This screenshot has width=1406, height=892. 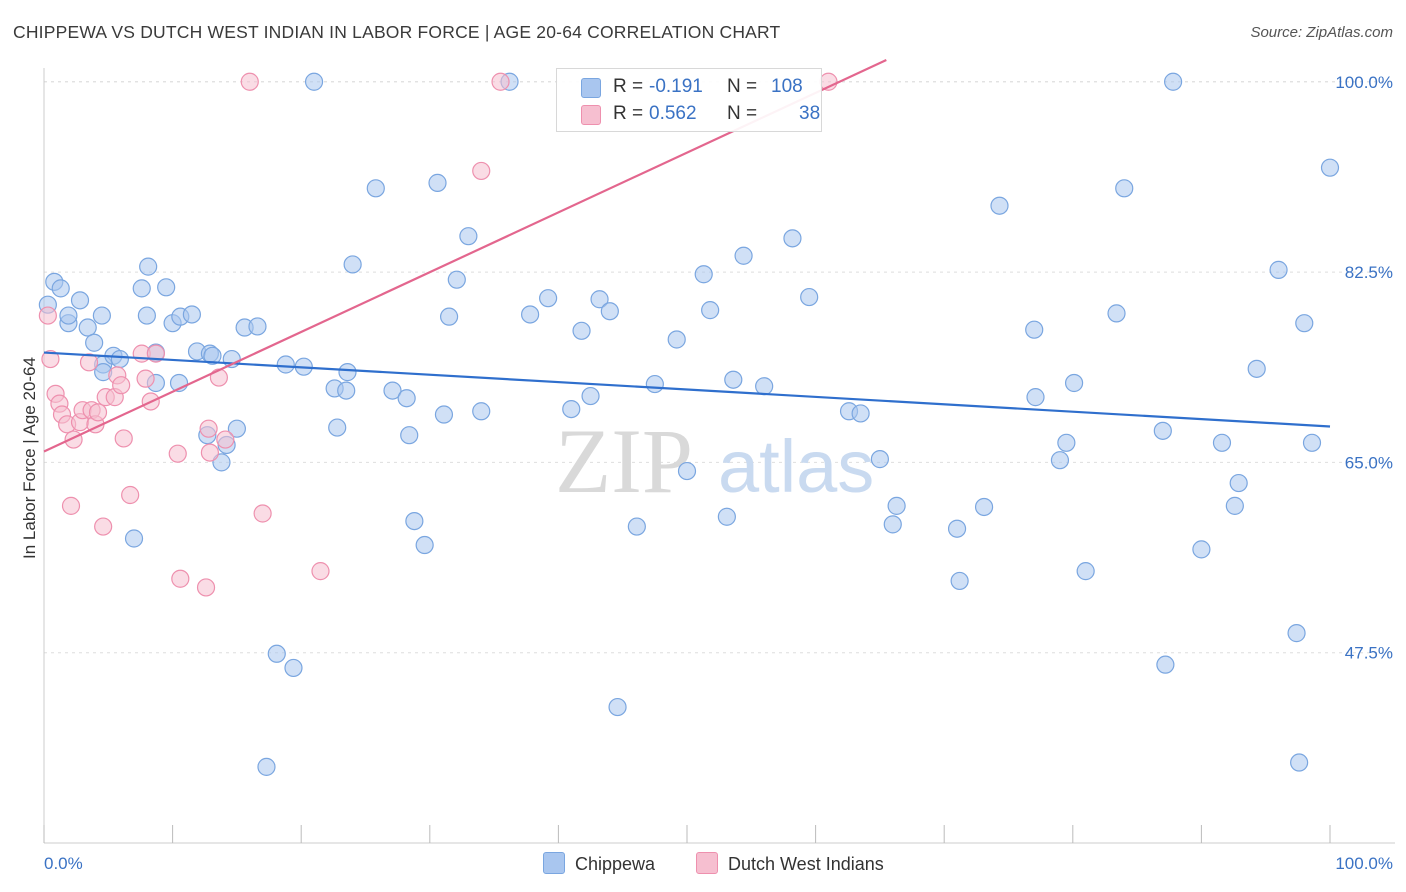 I want to click on watermark-zip: ZIP, so click(x=624, y=461).